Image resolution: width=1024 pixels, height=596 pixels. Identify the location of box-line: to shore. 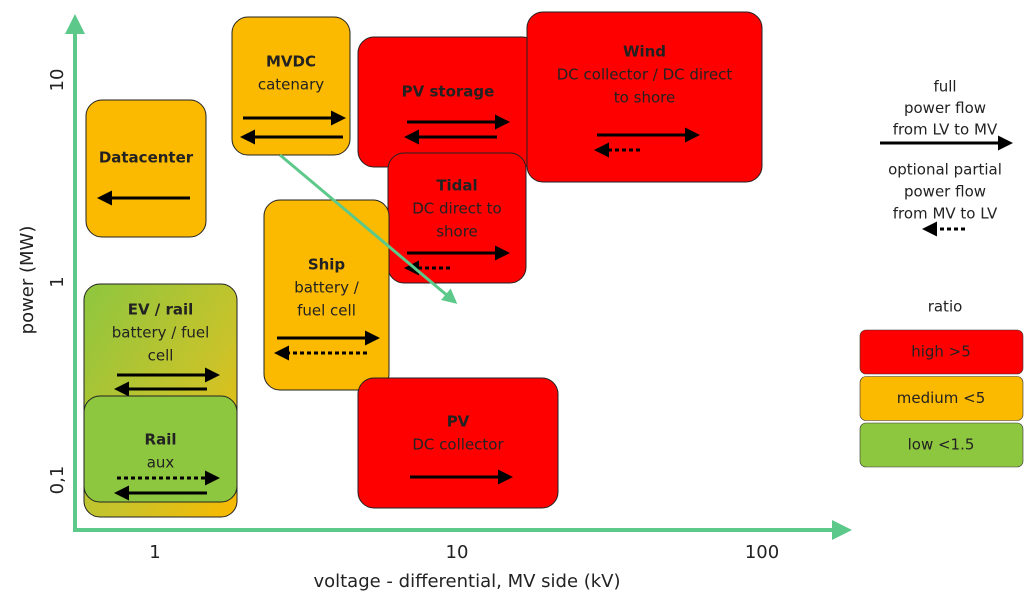
(644, 98).